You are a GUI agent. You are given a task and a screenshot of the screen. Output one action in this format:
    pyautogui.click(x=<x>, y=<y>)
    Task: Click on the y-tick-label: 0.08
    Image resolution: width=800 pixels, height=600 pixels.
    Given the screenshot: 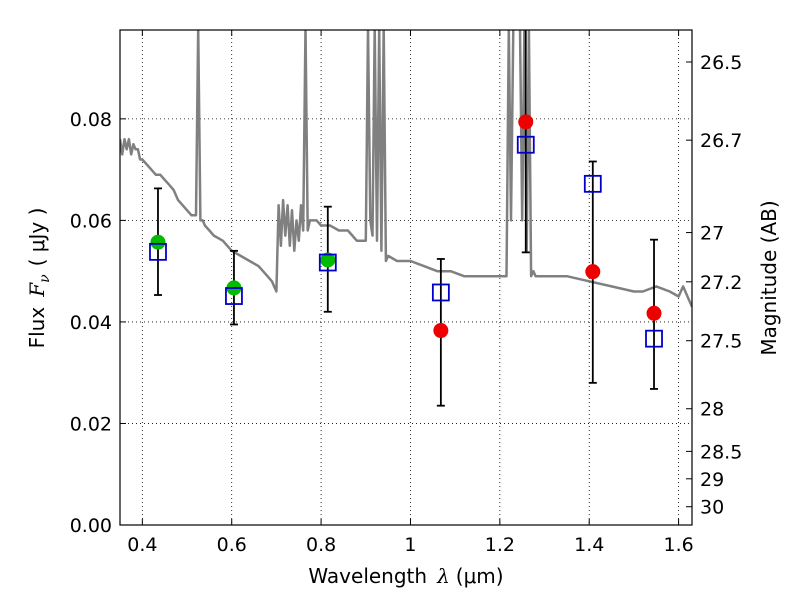 What is the action you would take?
    pyautogui.click(x=91, y=120)
    